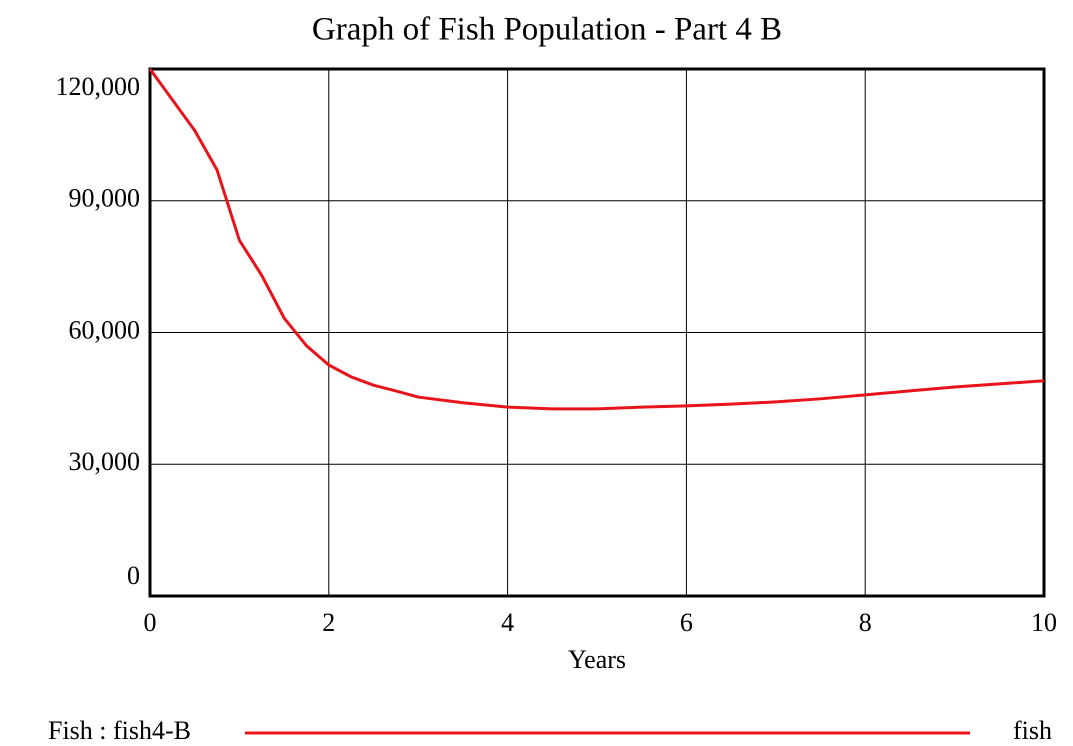 The image size is (1073, 746). What do you see at coordinates (686, 622) in the screenshot?
I see `x-tick-label: 6` at bounding box center [686, 622].